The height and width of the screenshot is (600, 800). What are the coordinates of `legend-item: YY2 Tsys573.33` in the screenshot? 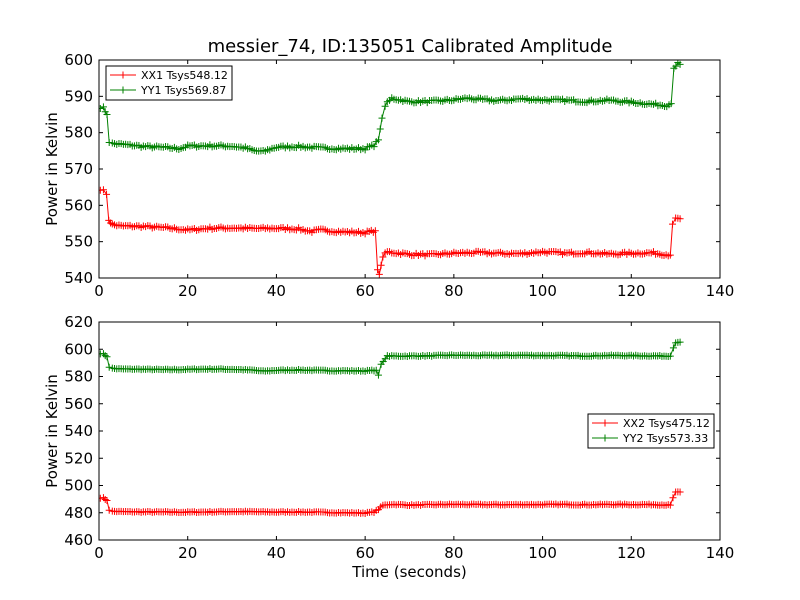 It's located at (650, 438).